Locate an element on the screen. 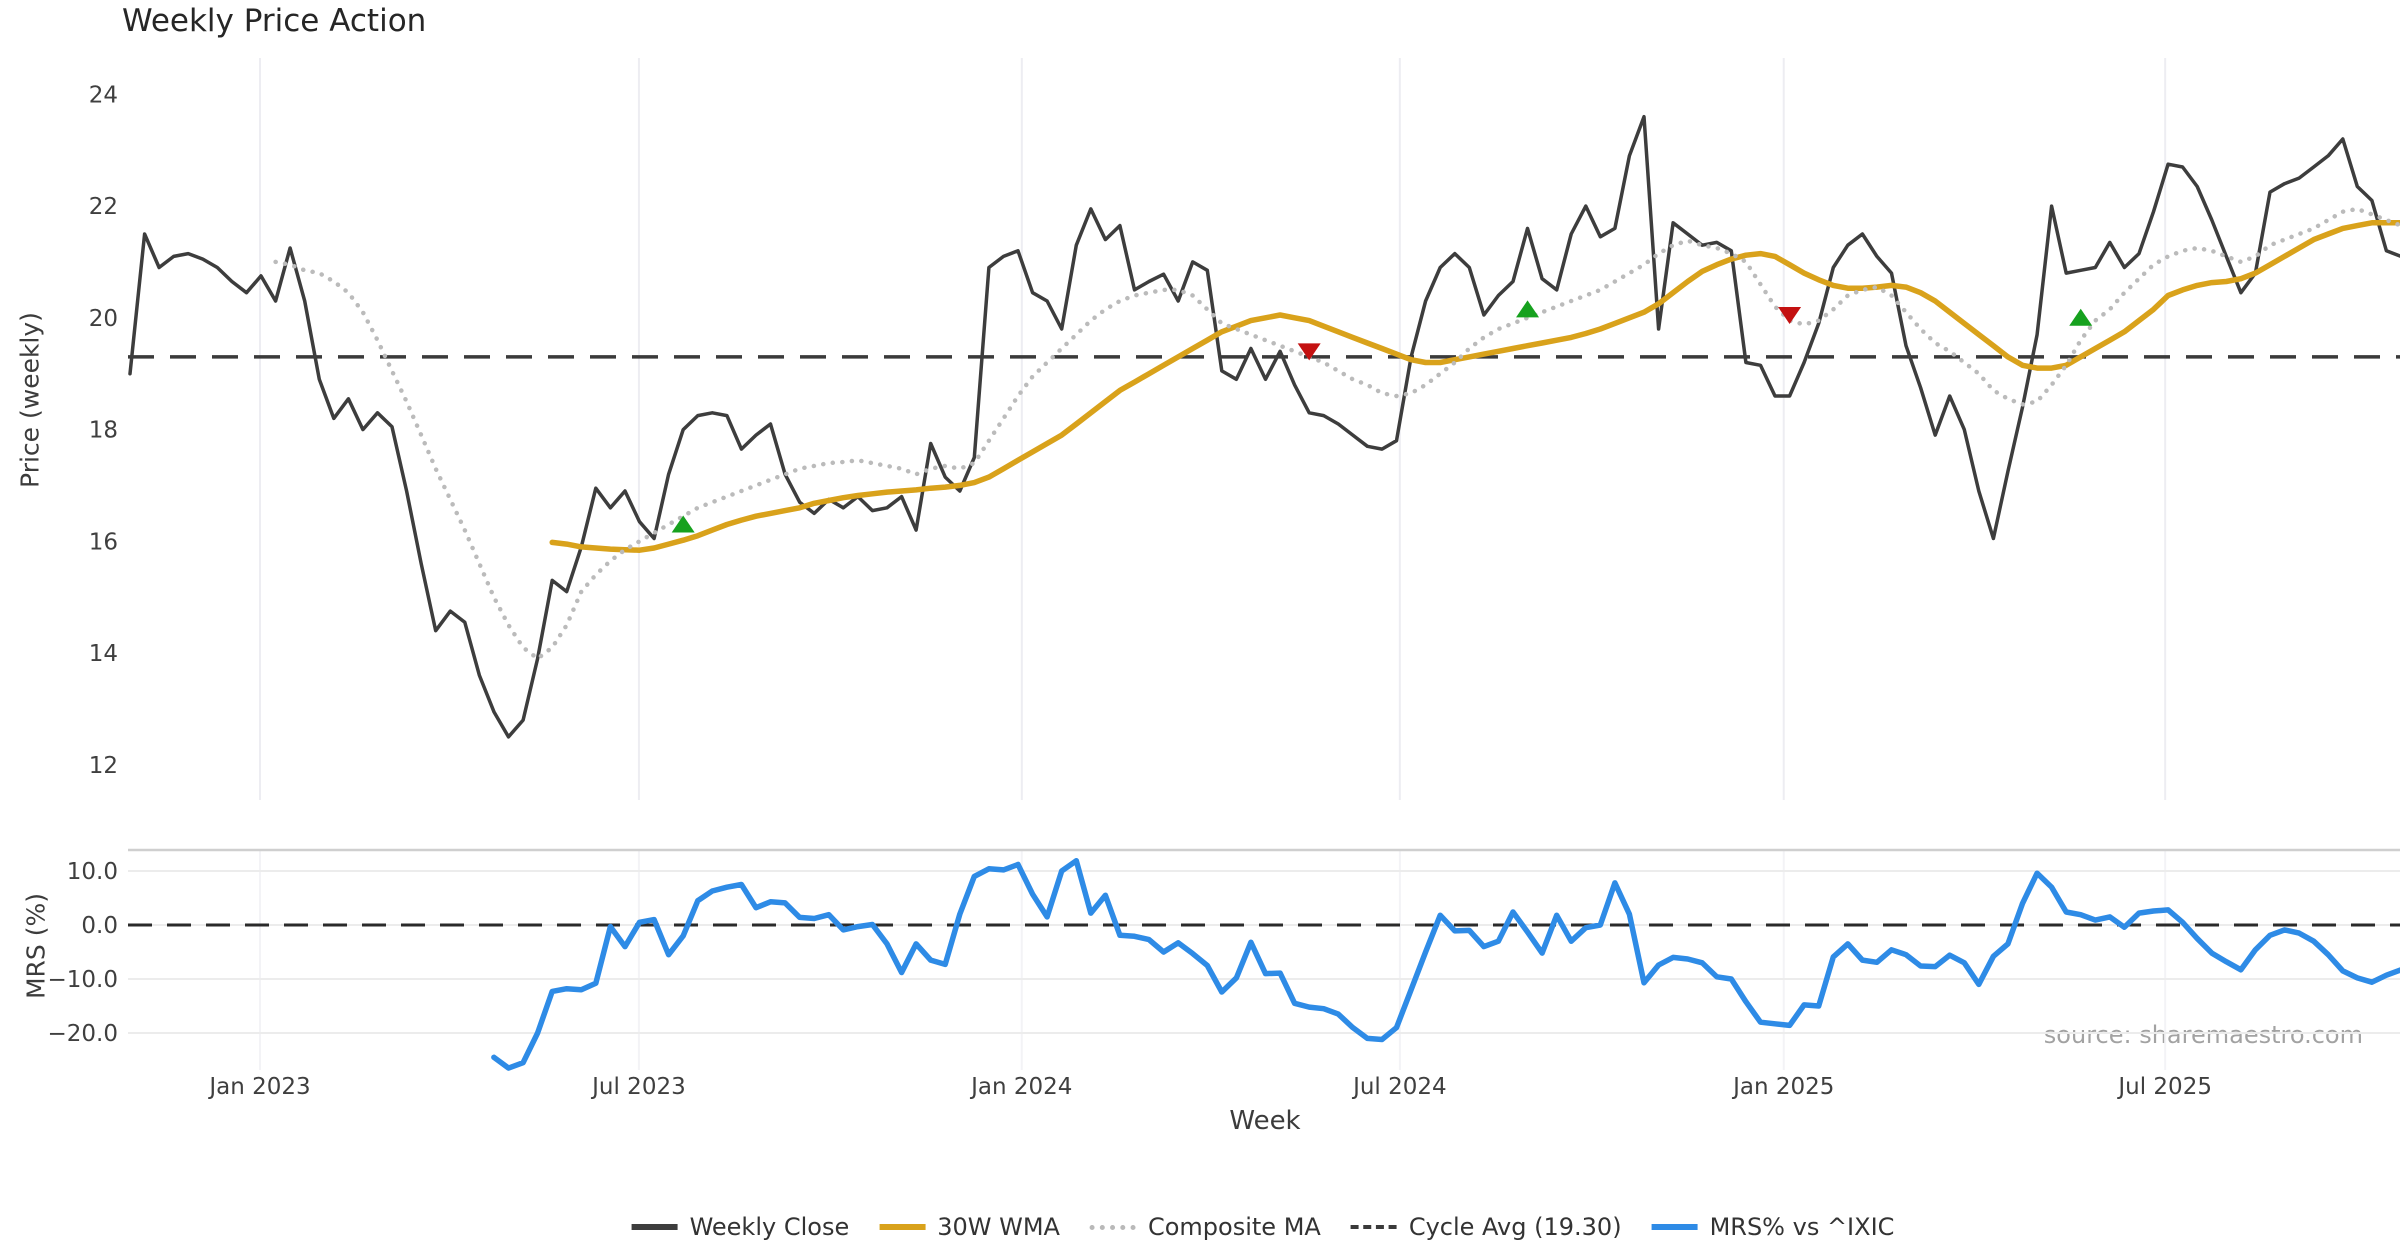 This screenshot has width=2400, height=1260. legend-item-composite-ma: Composite MA is located at coordinates (1205, 1227).